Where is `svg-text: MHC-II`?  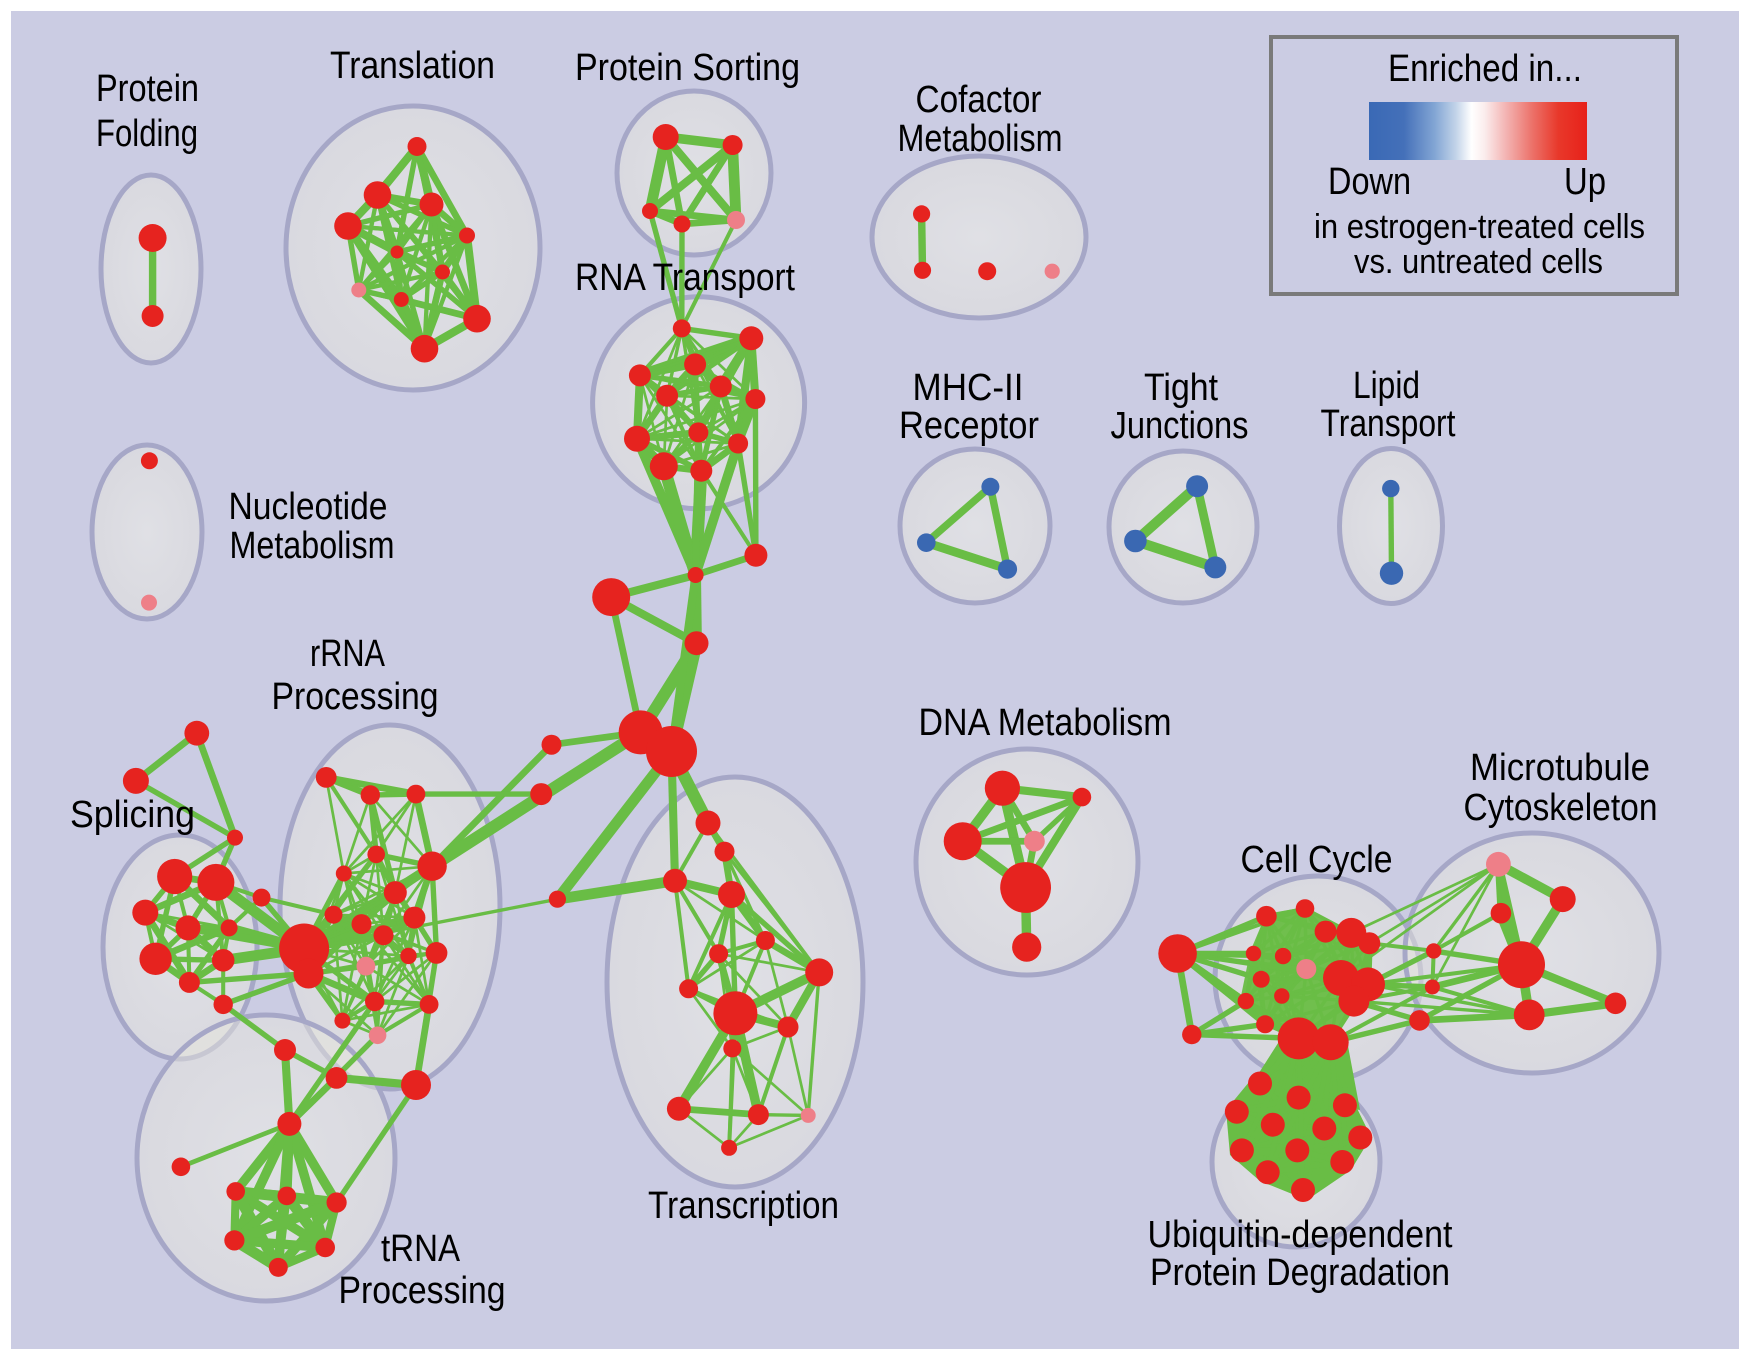 svg-text: MHC-II is located at coordinates (968, 388).